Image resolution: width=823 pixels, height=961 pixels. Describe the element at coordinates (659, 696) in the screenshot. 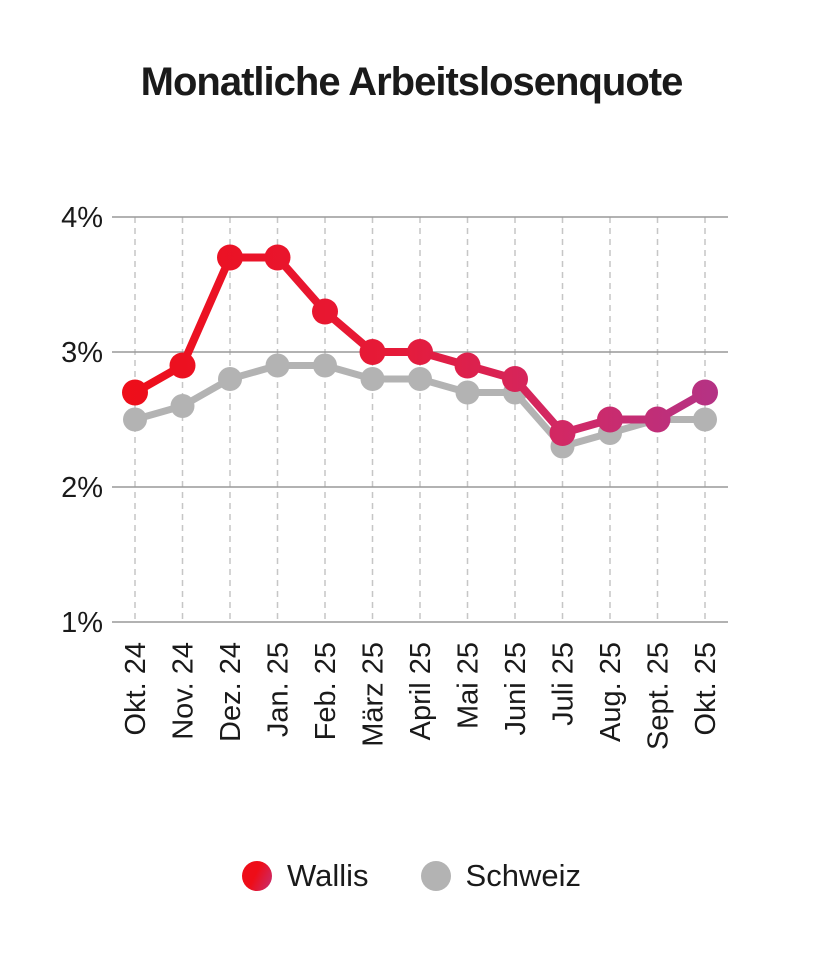

I see `x-axis-label: Sept. 25` at that location.